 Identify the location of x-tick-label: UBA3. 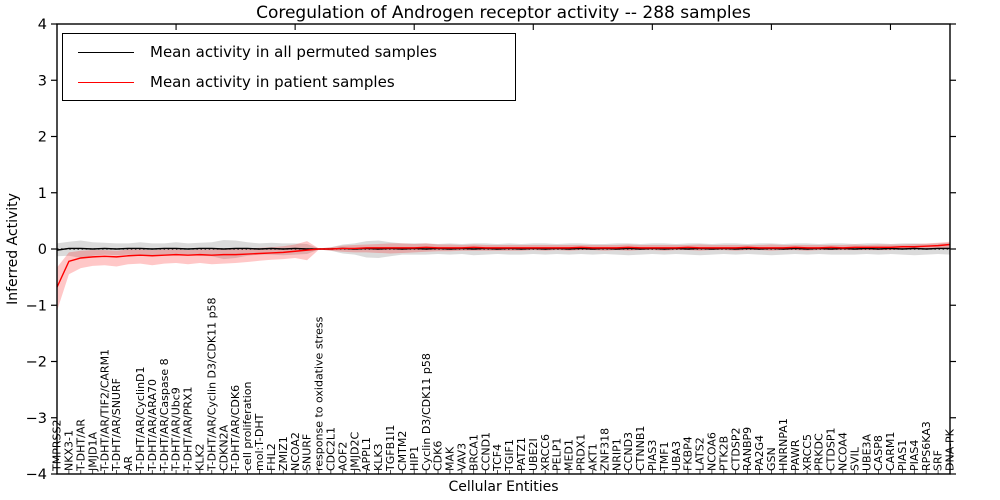
(676, 456).